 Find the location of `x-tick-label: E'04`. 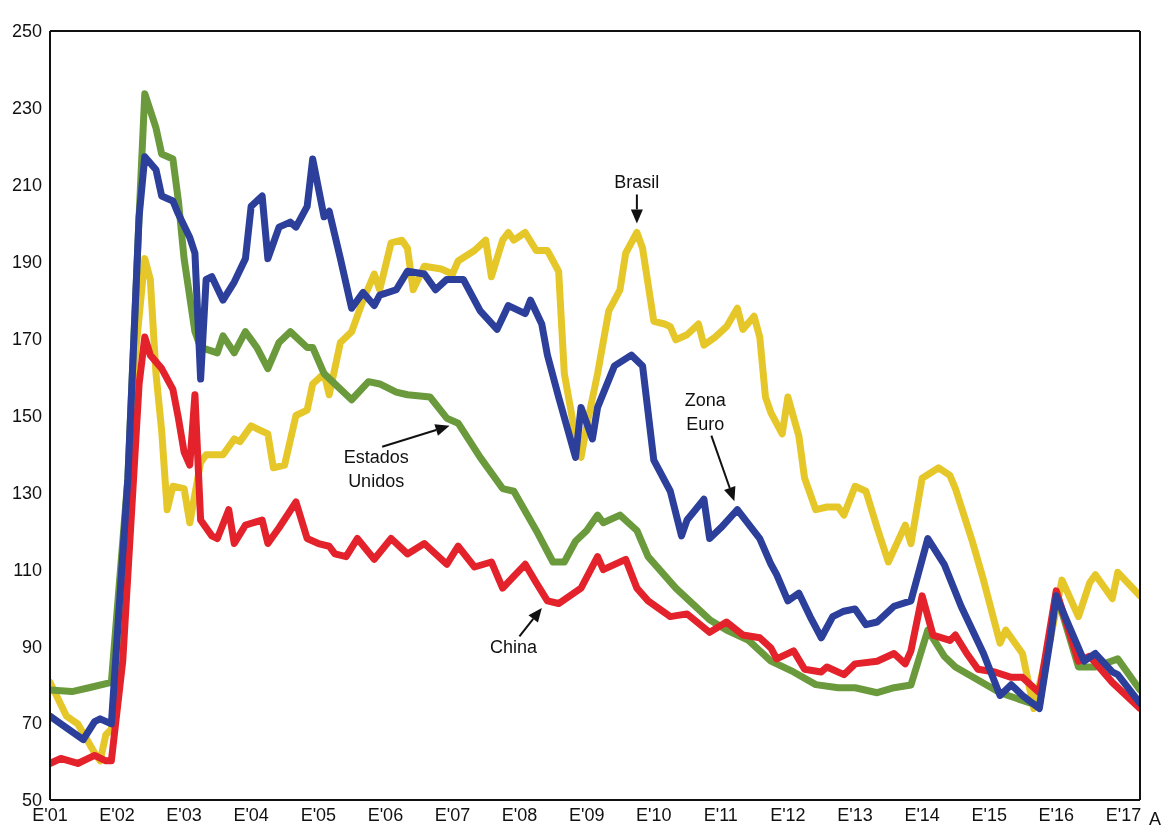

x-tick-label: E'04 is located at coordinates (251, 814).